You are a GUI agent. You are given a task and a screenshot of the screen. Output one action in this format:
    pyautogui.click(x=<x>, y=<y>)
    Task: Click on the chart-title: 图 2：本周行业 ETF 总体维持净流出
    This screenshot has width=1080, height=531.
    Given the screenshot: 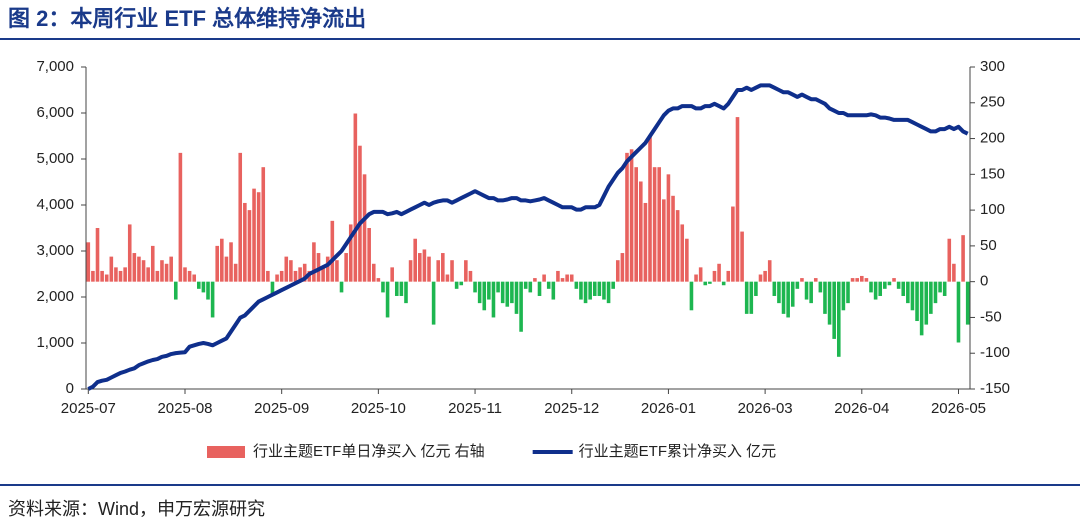 What is the action you would take?
    pyautogui.click(x=187, y=18)
    